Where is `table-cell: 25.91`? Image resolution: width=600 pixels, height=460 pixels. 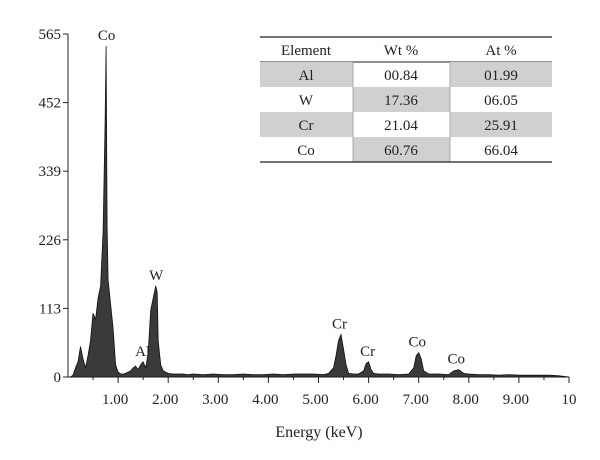
table-cell: 25.91 is located at coordinates (501, 126).